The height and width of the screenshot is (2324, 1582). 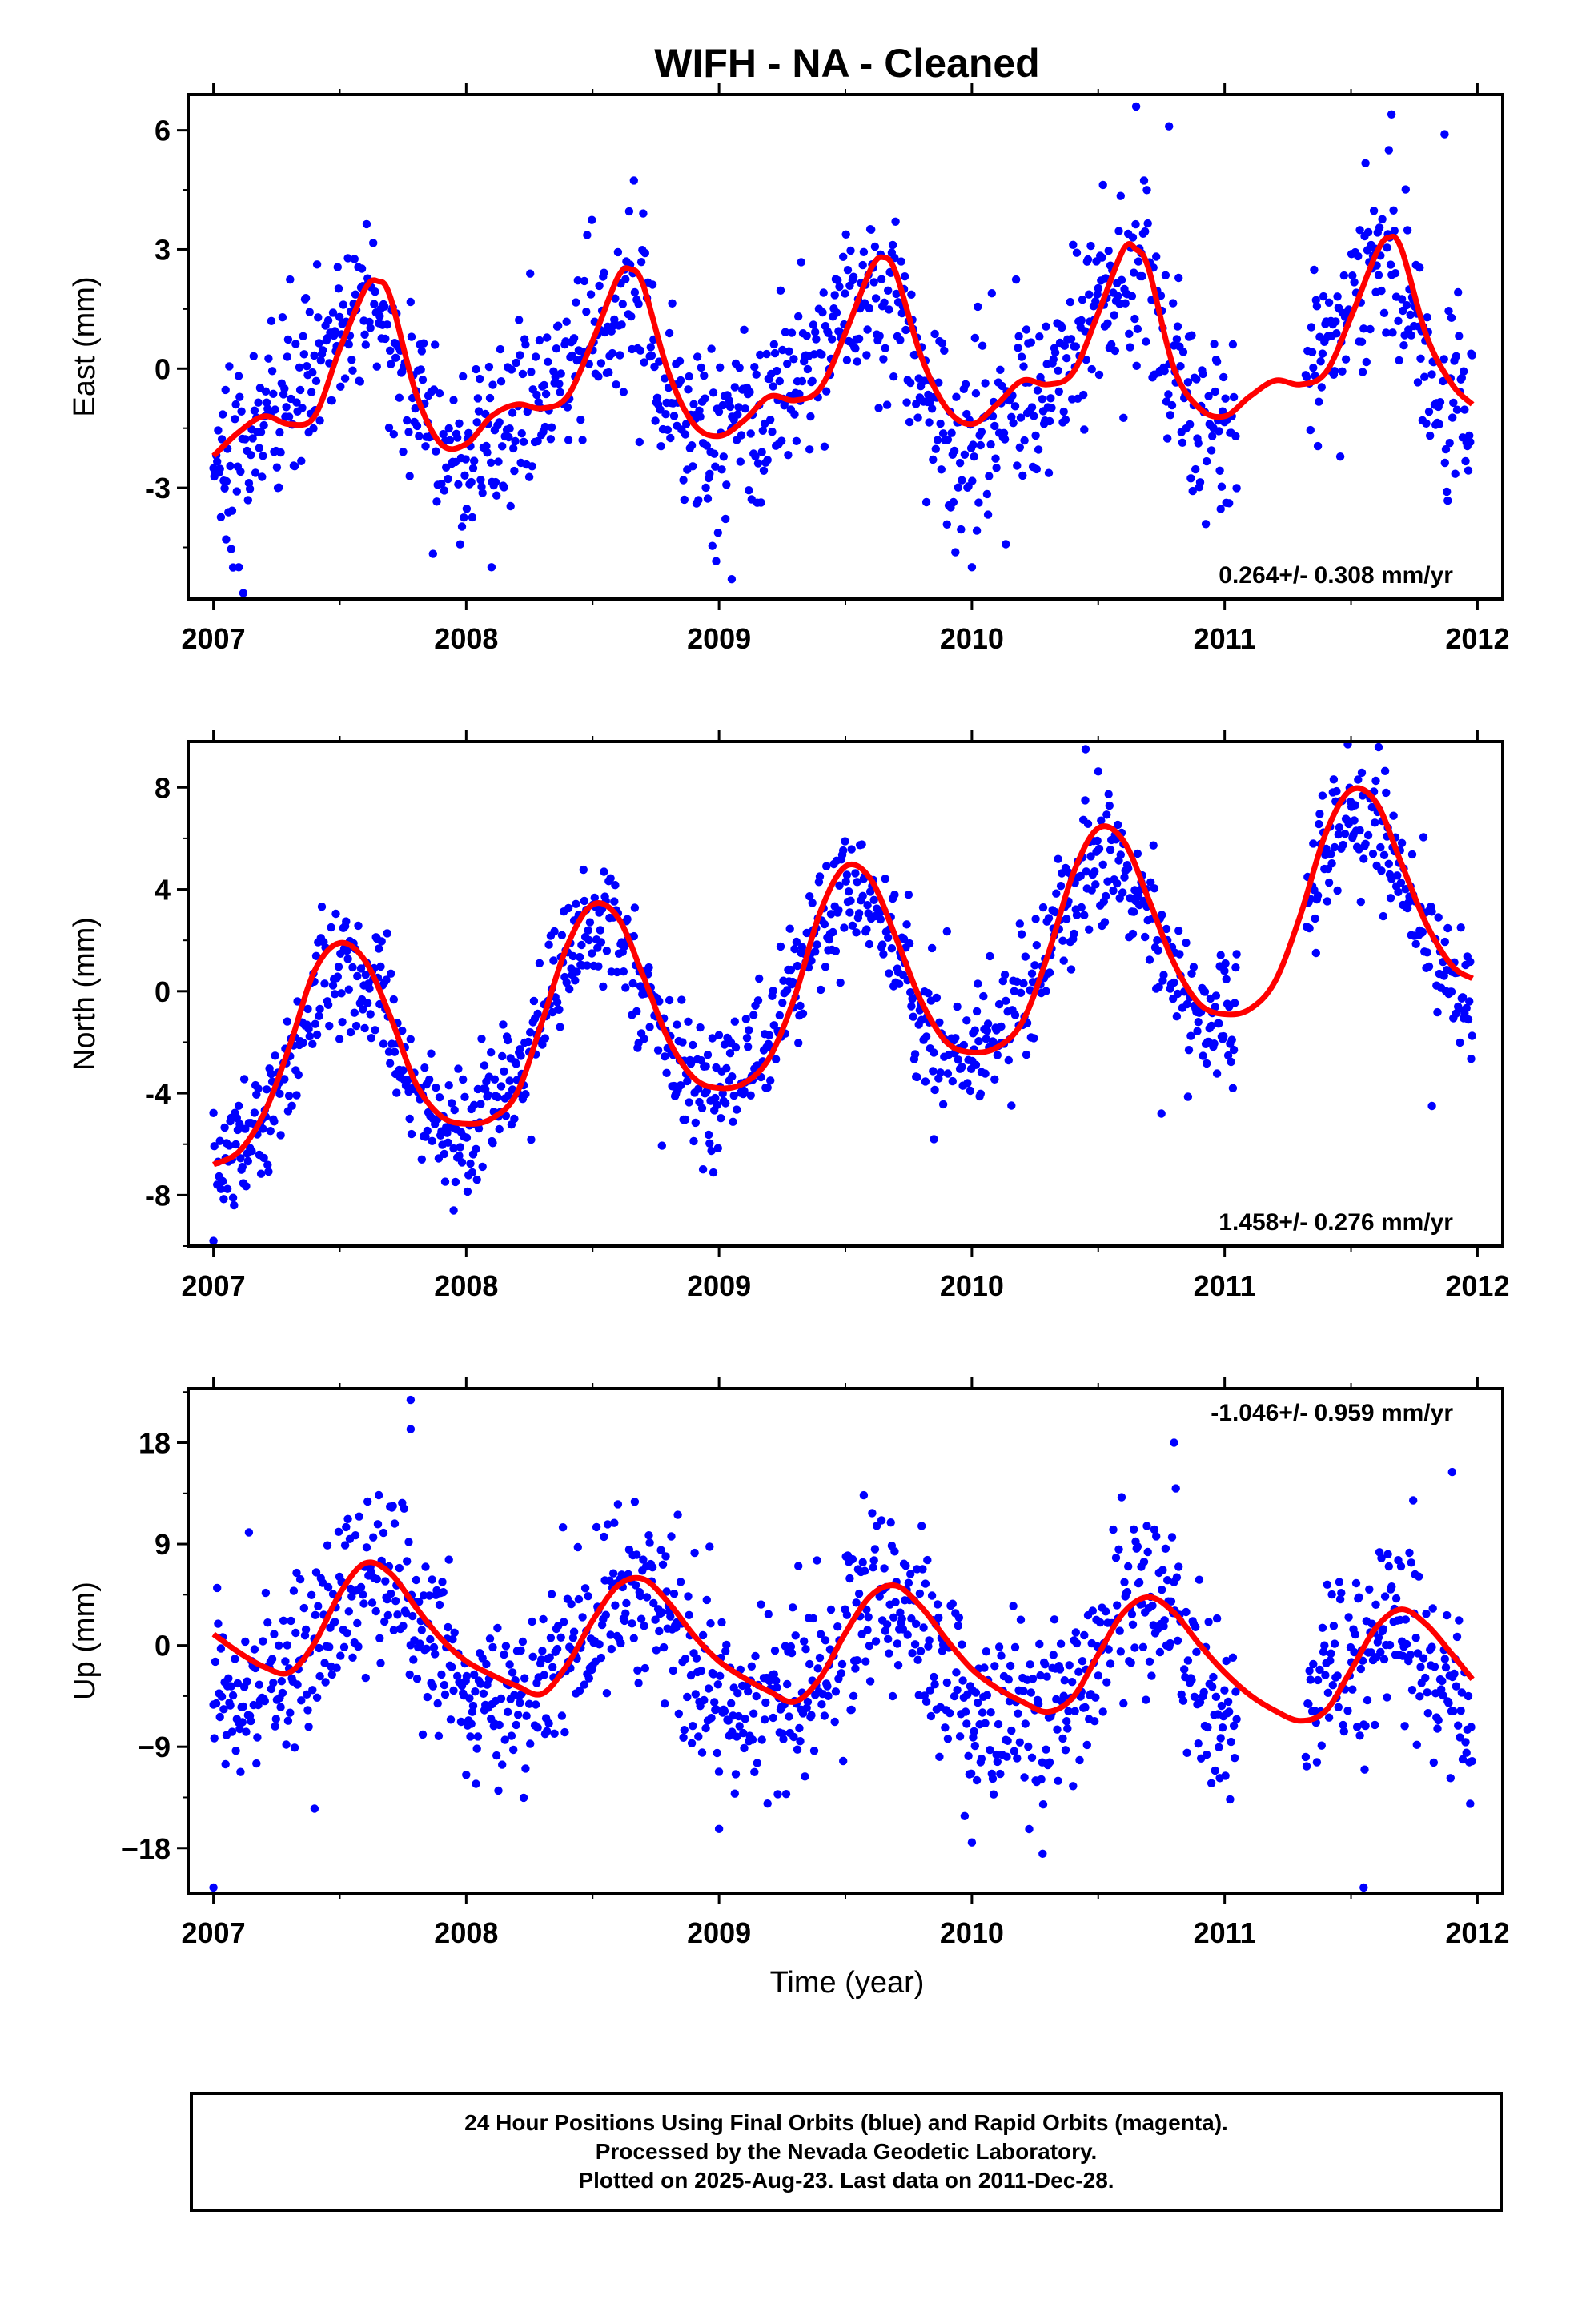 I want to click on east-outlier-point, so click(x=1169, y=126).